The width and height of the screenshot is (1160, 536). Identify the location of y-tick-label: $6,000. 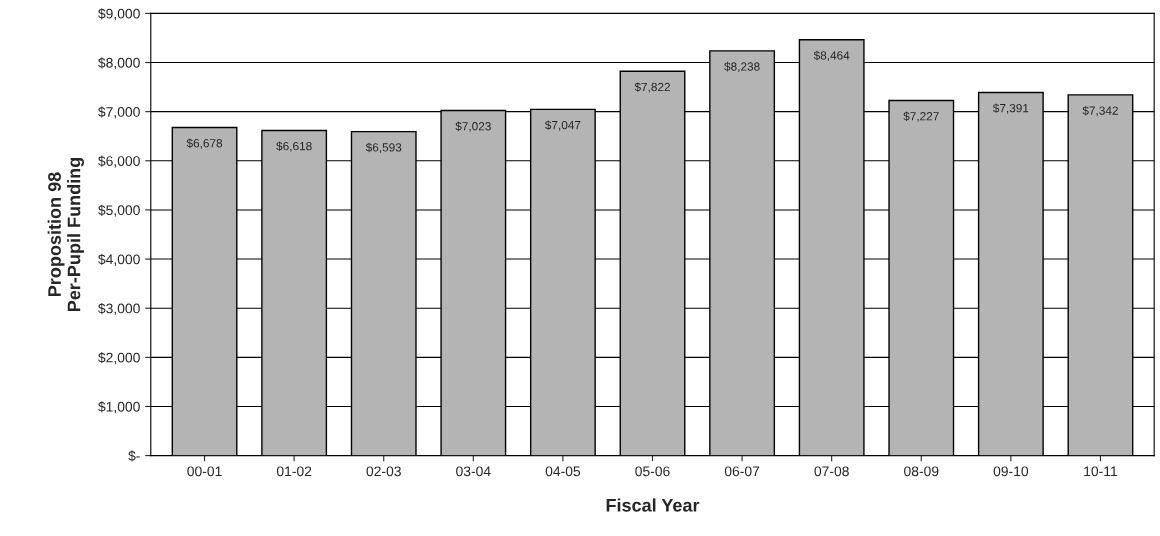
(119, 161).